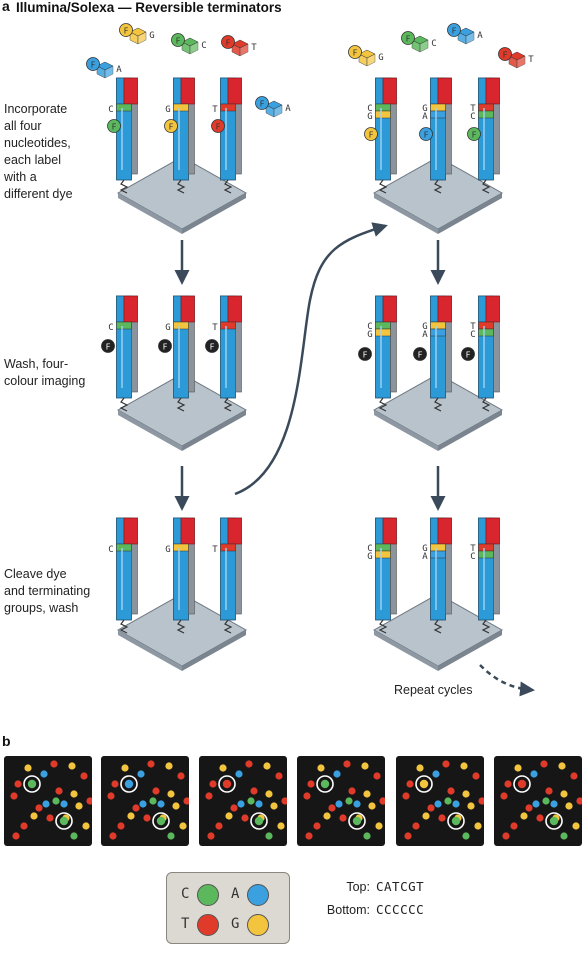 The width and height of the screenshot is (584, 955). Describe the element at coordinates (366, 886) in the screenshot. I see `top-sequence: Top: CATCGT` at that location.